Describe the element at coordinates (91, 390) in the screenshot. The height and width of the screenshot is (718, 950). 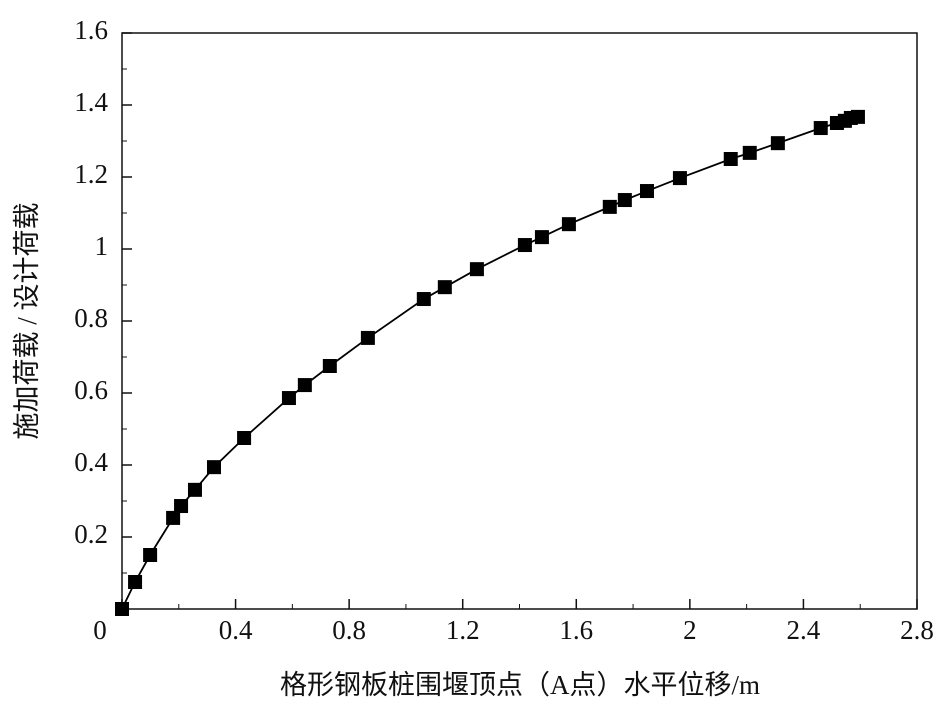
I see `y-tick-label: 0.6` at that location.